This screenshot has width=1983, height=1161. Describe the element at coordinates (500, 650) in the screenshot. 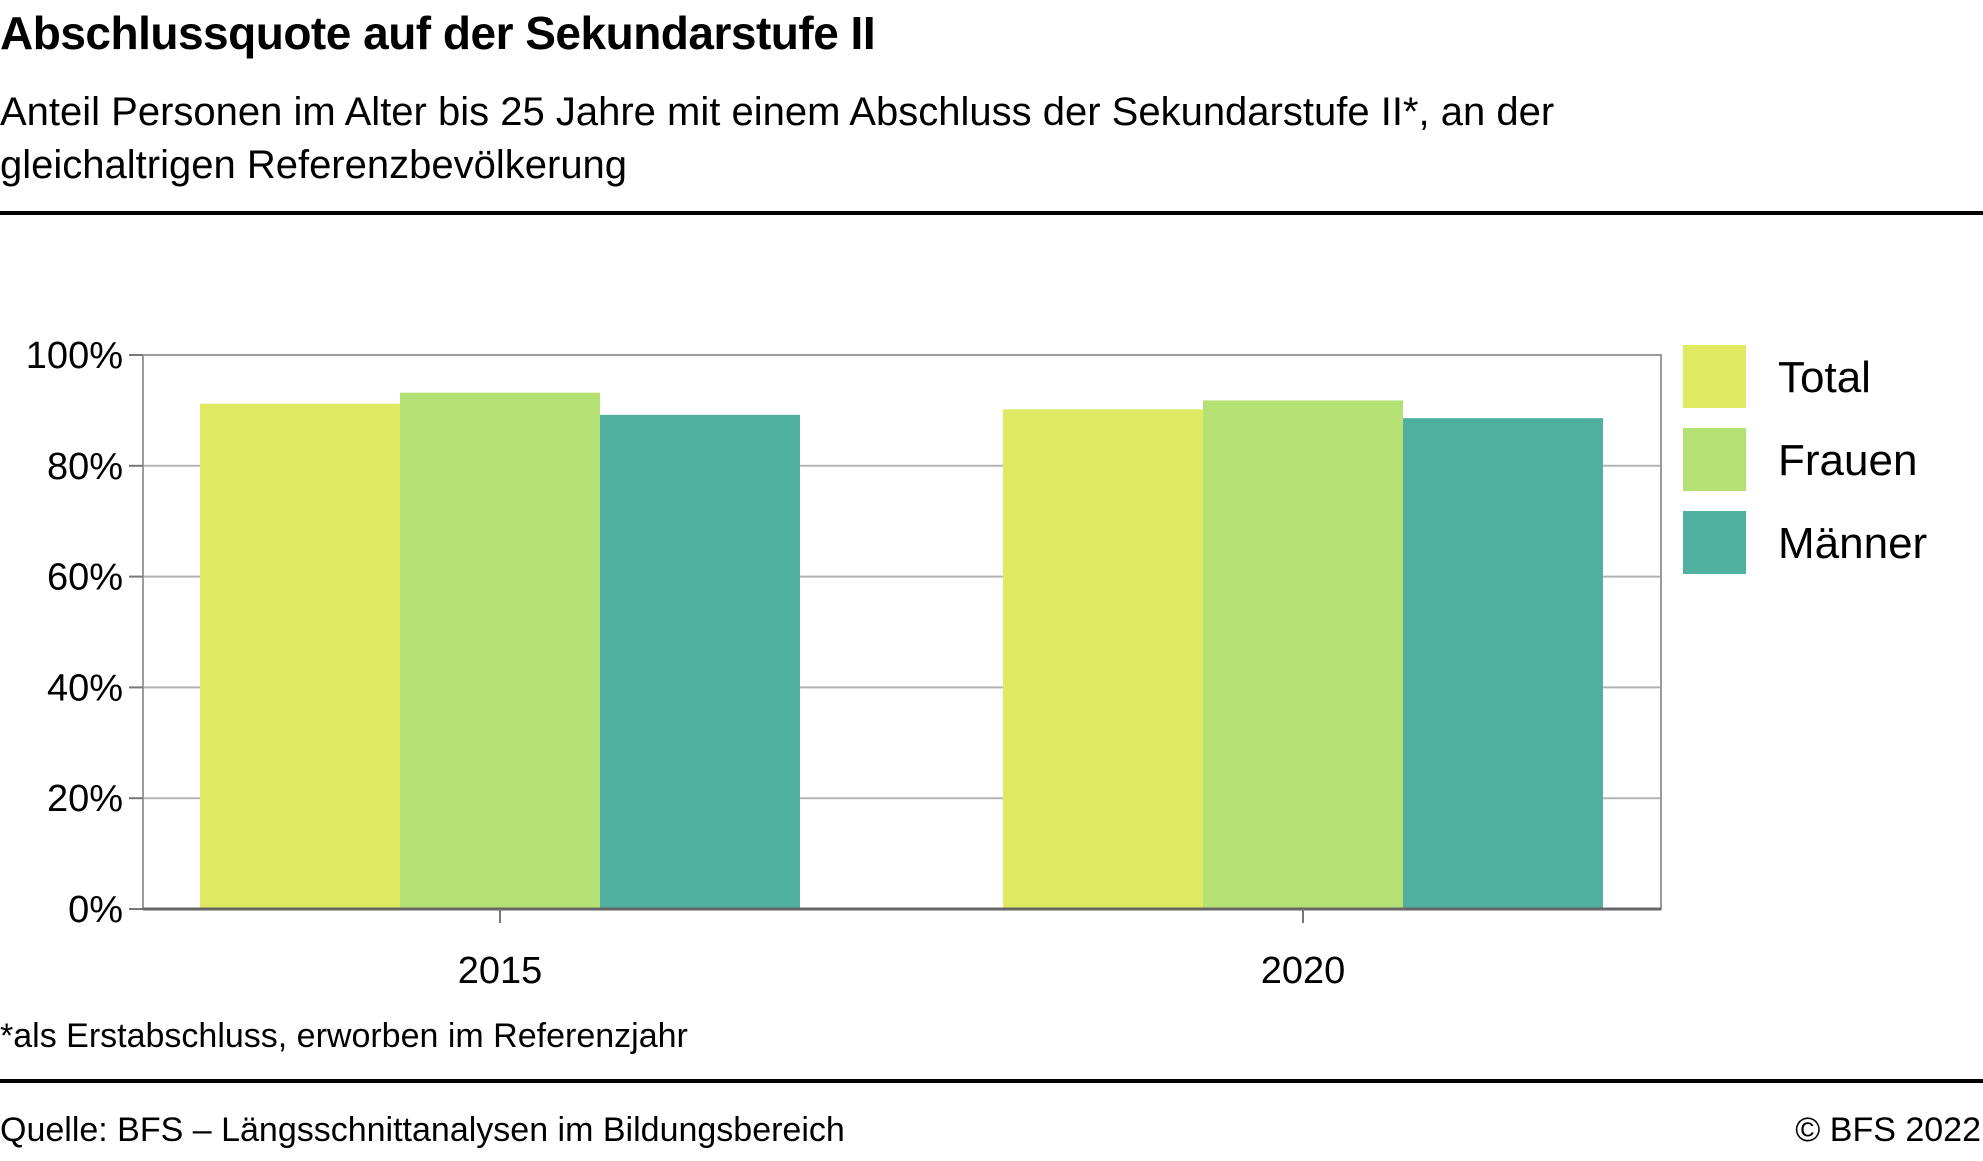

I see `bar-frauen-2015` at that location.